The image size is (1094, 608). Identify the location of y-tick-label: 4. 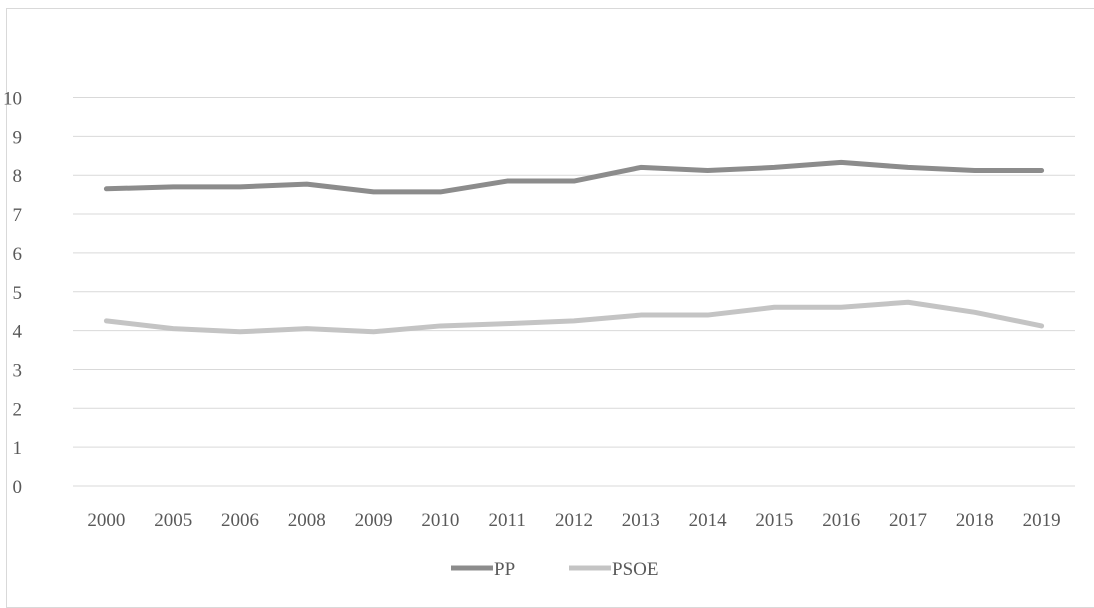
(18, 332).